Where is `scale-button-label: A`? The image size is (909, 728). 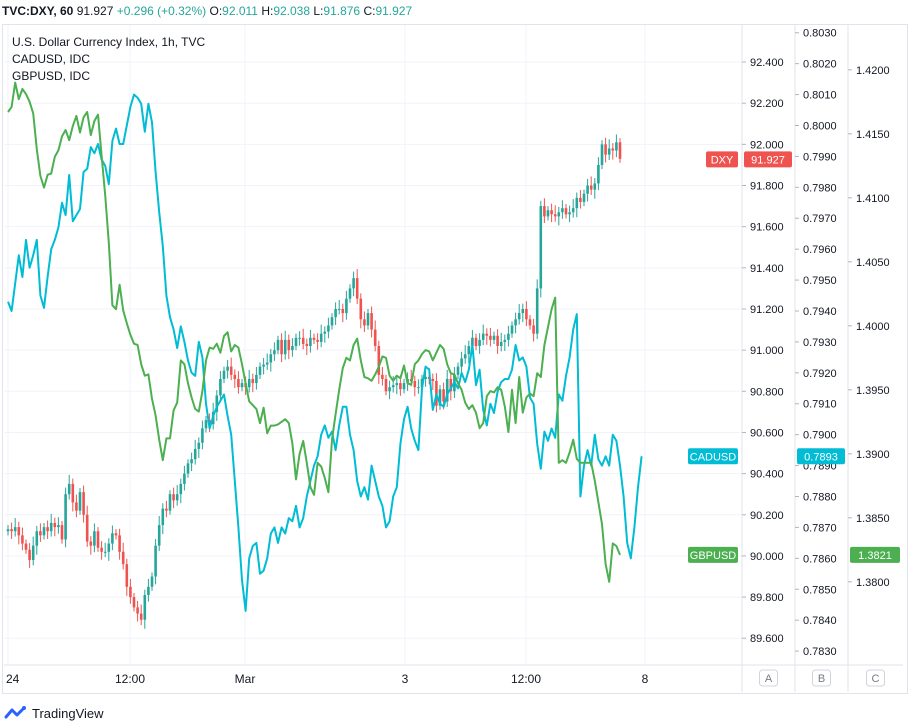
scale-button-label: A is located at coordinates (769, 679).